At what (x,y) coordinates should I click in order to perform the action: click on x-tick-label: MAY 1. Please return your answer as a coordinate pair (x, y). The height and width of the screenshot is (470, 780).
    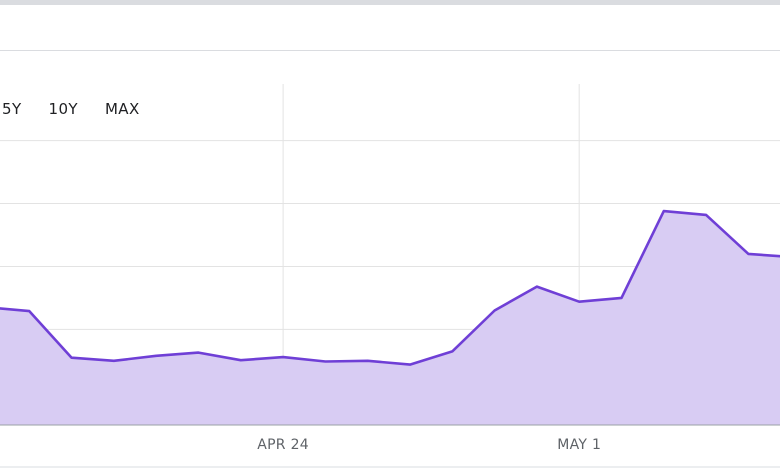
    Looking at the image, I should click on (579, 445).